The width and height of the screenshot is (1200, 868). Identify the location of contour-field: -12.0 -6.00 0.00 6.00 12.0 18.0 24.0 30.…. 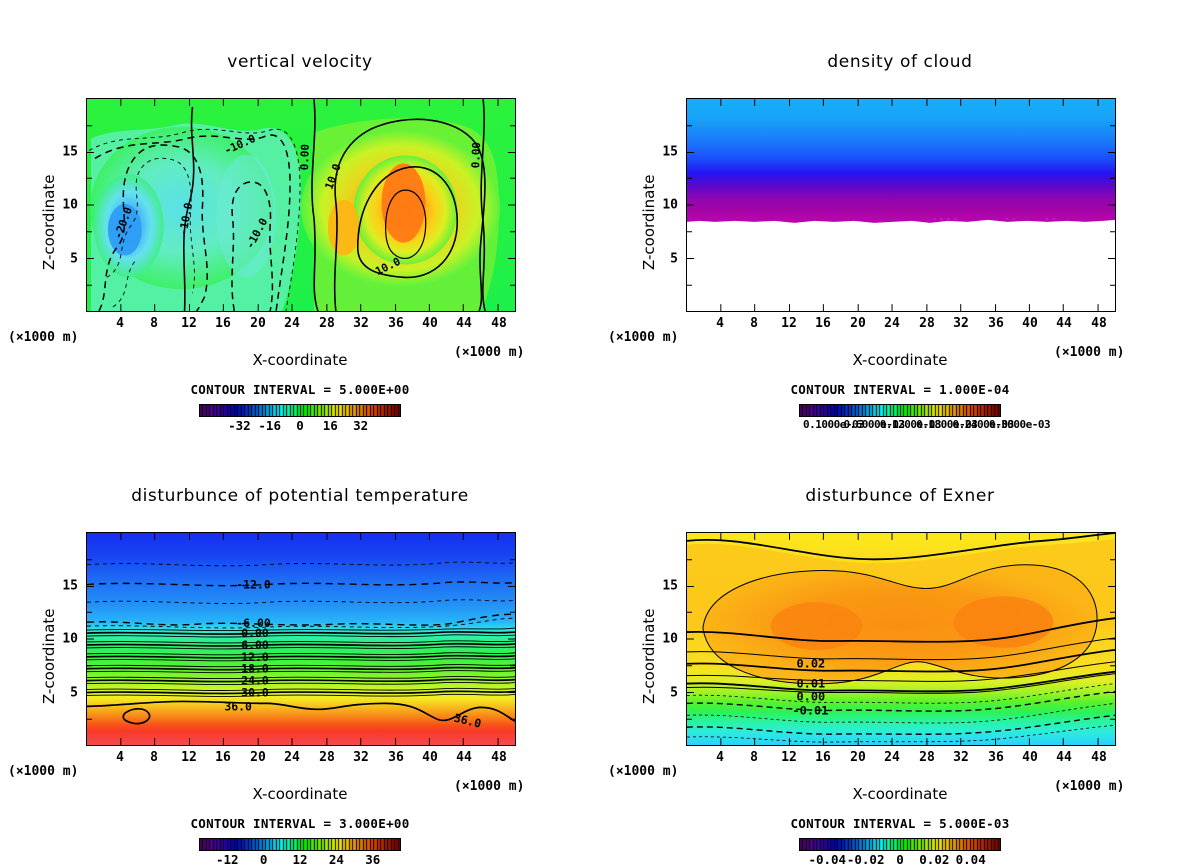
(301, 639).